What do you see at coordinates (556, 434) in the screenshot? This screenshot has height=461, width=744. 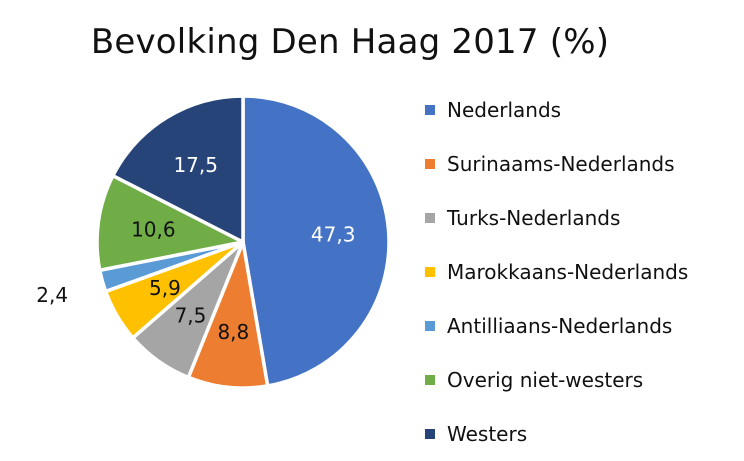 I see `legend-item-westers: Westers` at bounding box center [556, 434].